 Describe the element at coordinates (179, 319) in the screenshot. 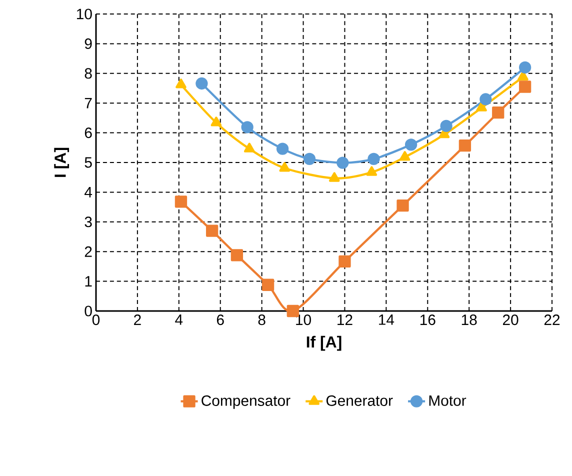

I see `x-tick-label: 4` at that location.